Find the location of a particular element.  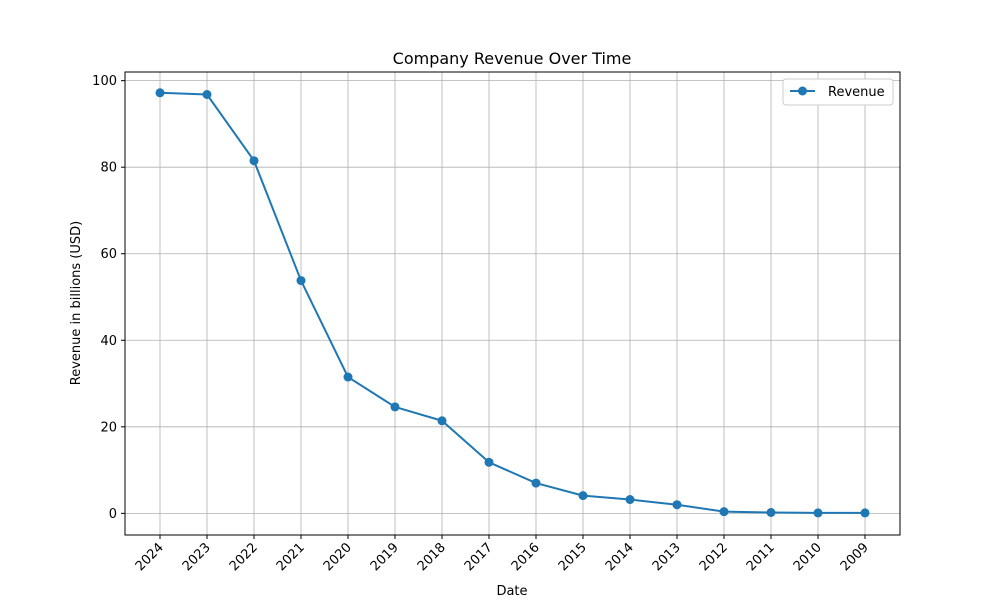

y-tick-label: 80 is located at coordinates (108, 168).